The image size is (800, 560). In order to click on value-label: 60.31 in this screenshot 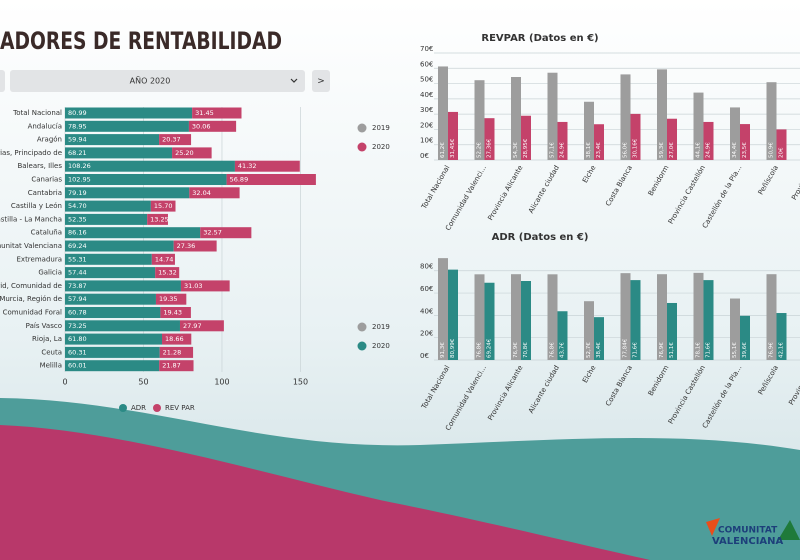, I will do `click(77, 352)`.